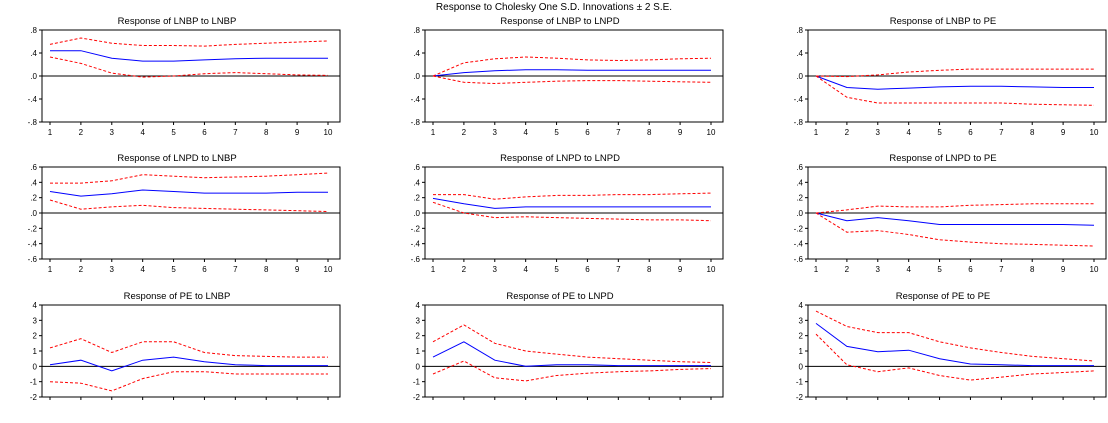  I want to click on y-tick-label: 1, so click(801, 351).